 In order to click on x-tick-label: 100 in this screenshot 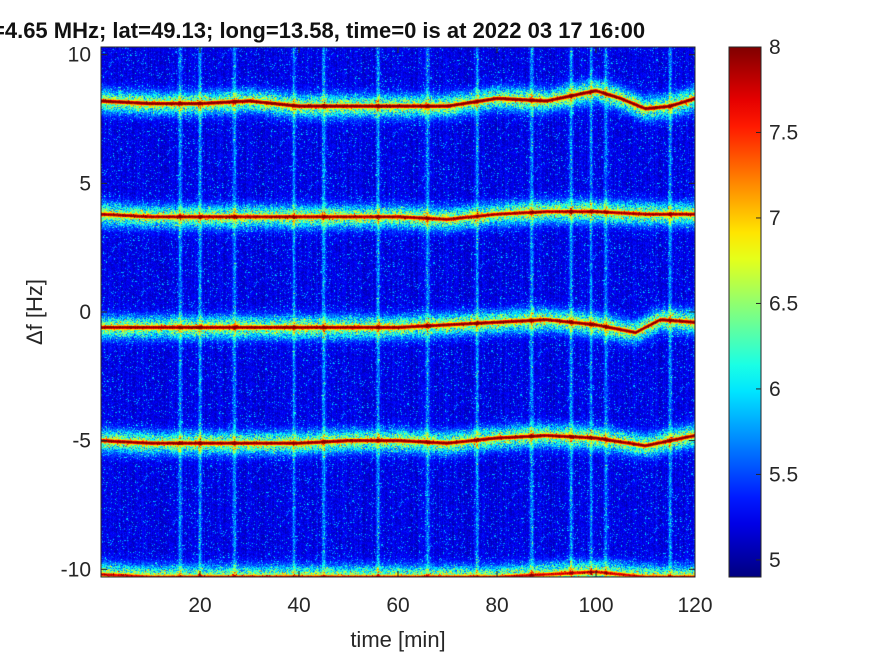, I will do `click(595, 605)`.